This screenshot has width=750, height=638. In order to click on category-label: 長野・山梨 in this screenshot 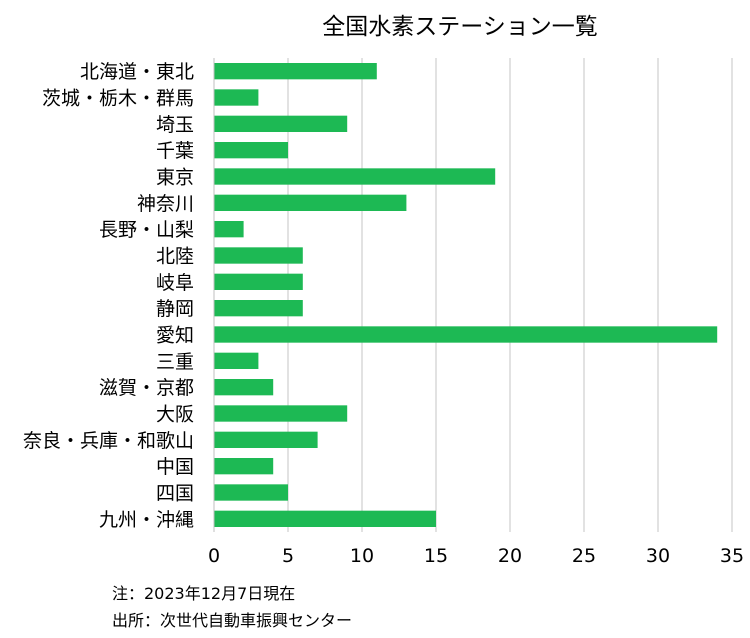, I will do `click(146, 230)`.